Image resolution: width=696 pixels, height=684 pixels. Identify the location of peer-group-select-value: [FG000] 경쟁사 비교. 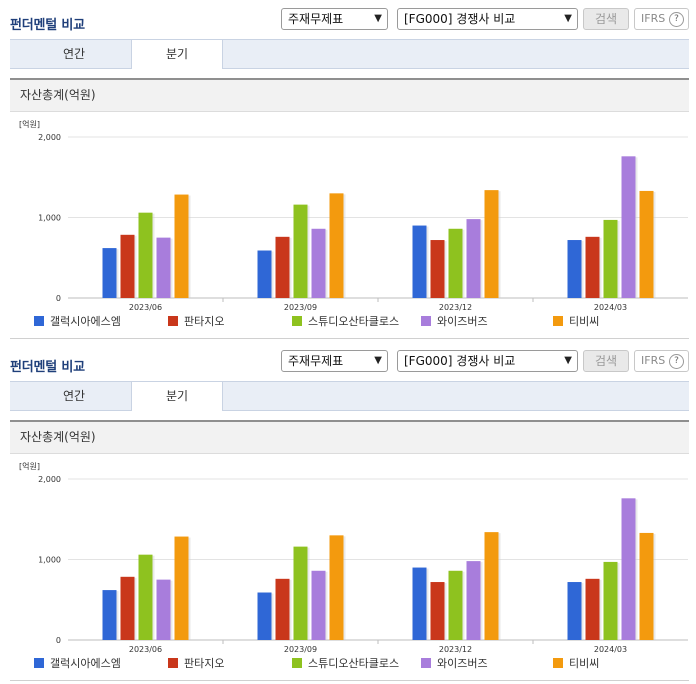
(460, 19).